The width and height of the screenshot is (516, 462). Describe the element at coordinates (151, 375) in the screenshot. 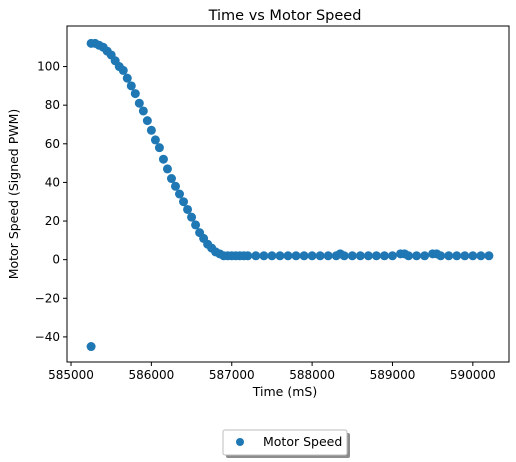

I see `x-tick-label: 586000` at that location.